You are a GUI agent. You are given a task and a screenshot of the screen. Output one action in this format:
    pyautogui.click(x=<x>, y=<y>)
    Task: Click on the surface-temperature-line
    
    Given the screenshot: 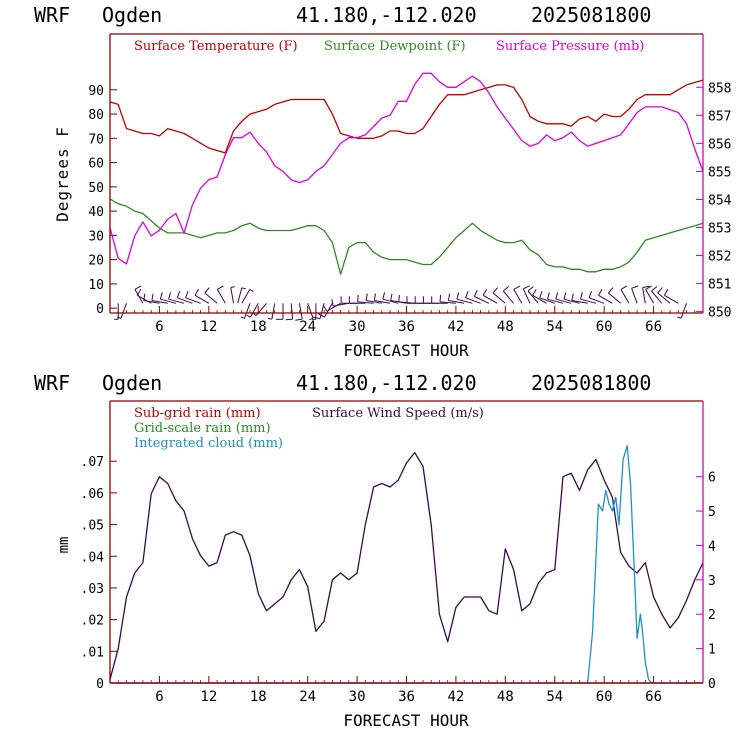 What is the action you would take?
    pyautogui.click(x=406, y=116)
    